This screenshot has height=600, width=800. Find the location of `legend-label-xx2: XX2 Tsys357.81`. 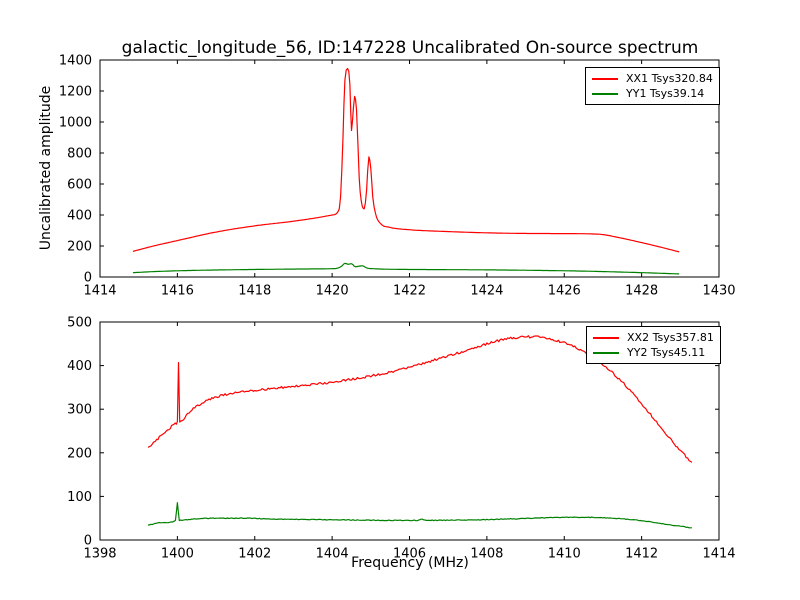

legend-label-xx2: XX2 Tsys357.81 is located at coordinates (670, 337).